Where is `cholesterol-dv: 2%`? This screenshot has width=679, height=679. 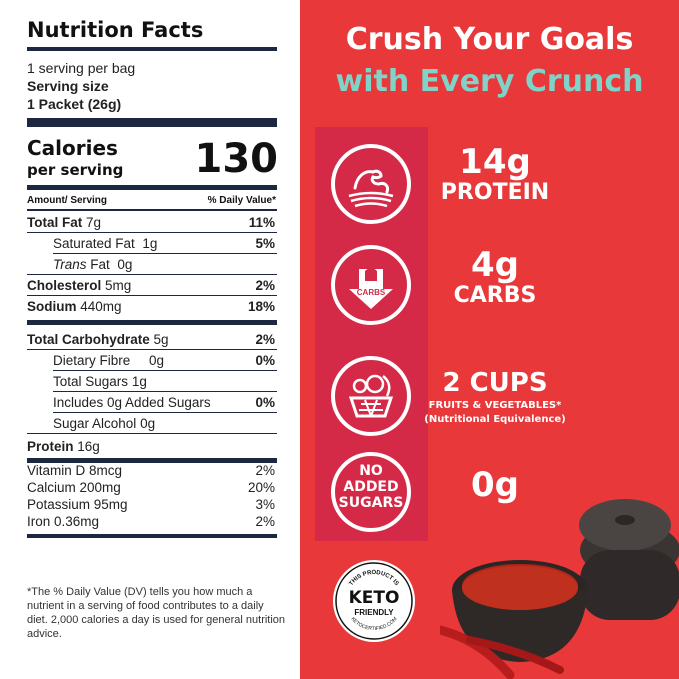 cholesterol-dv: 2% is located at coordinates (265, 285).